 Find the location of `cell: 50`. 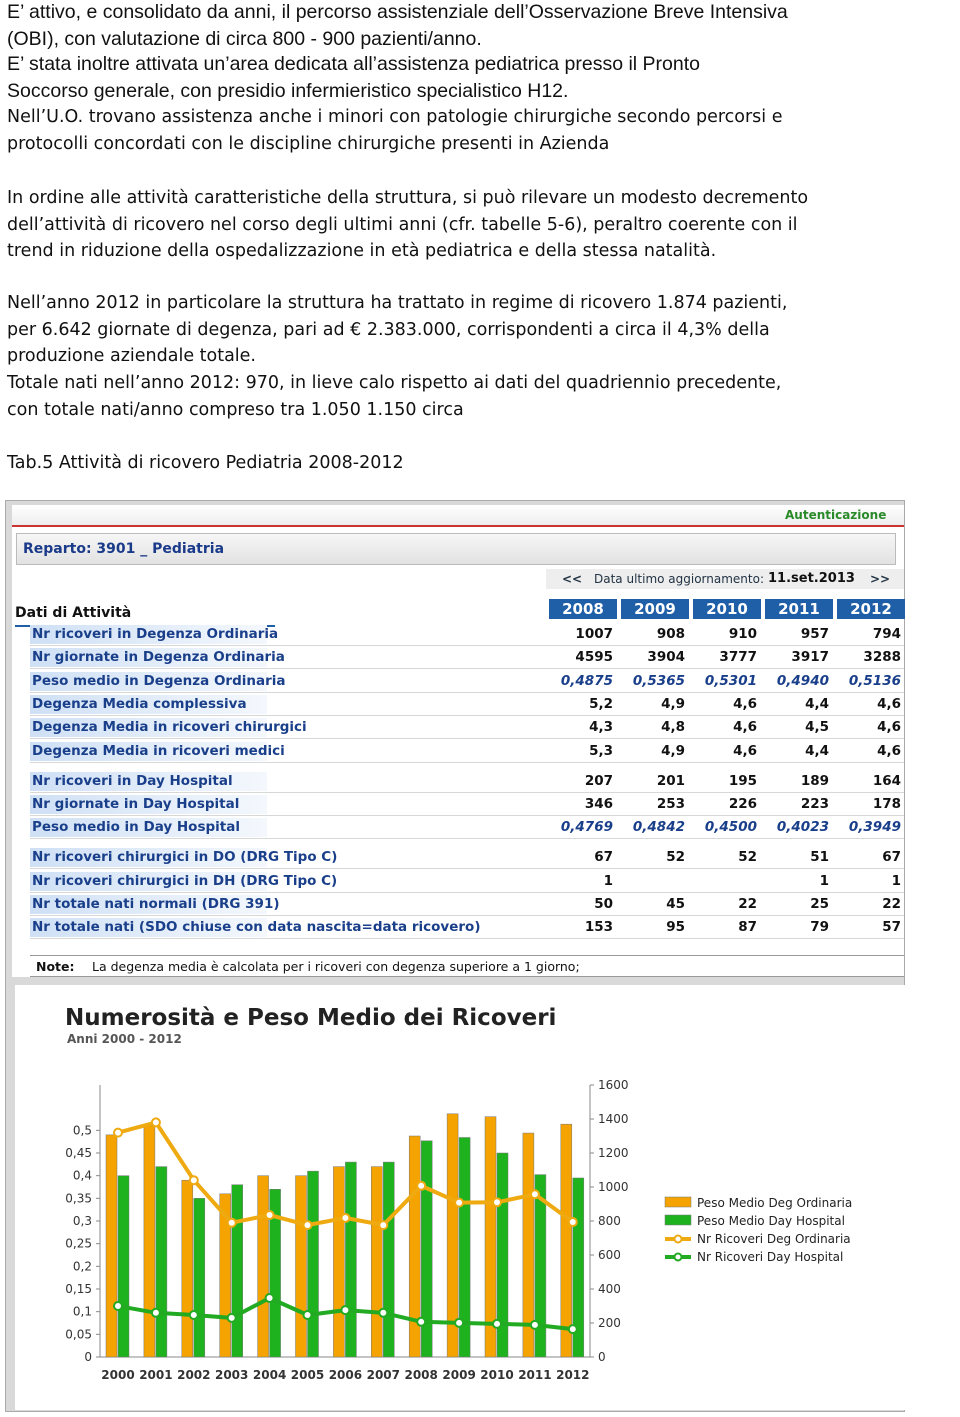

cell: 50 is located at coordinates (603, 904).